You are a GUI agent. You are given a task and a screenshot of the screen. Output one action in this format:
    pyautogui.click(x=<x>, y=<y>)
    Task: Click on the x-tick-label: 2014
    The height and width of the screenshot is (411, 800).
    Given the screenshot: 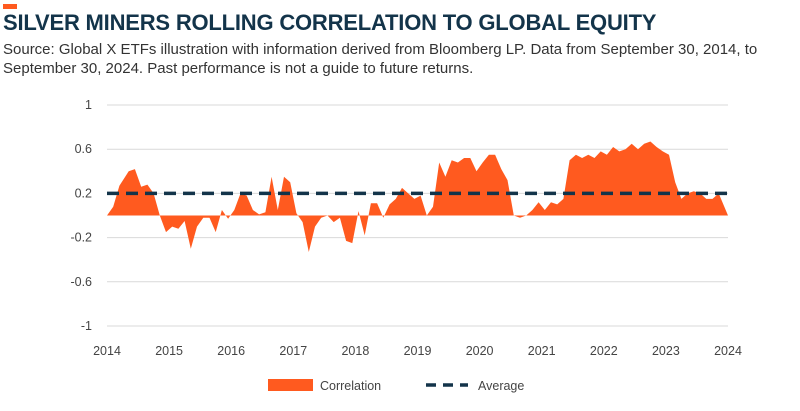 What is the action you would take?
    pyautogui.click(x=107, y=351)
    